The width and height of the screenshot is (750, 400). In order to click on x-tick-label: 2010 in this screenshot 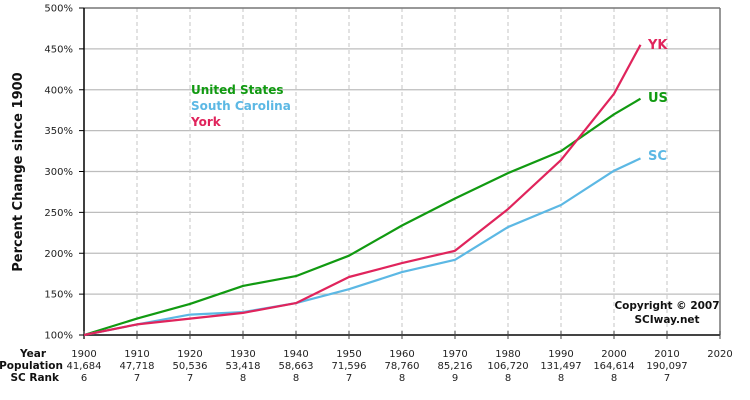, I will do `click(666, 354)`.